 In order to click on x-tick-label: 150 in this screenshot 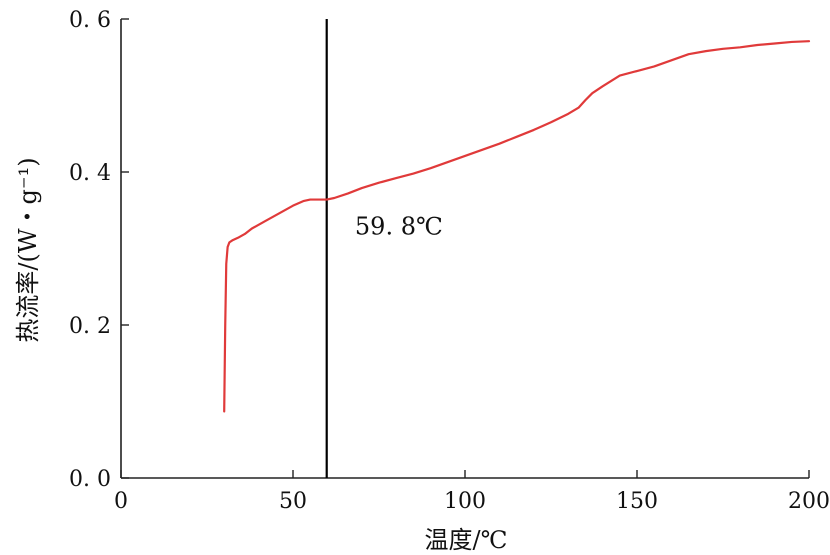, I will do `click(637, 501)`.